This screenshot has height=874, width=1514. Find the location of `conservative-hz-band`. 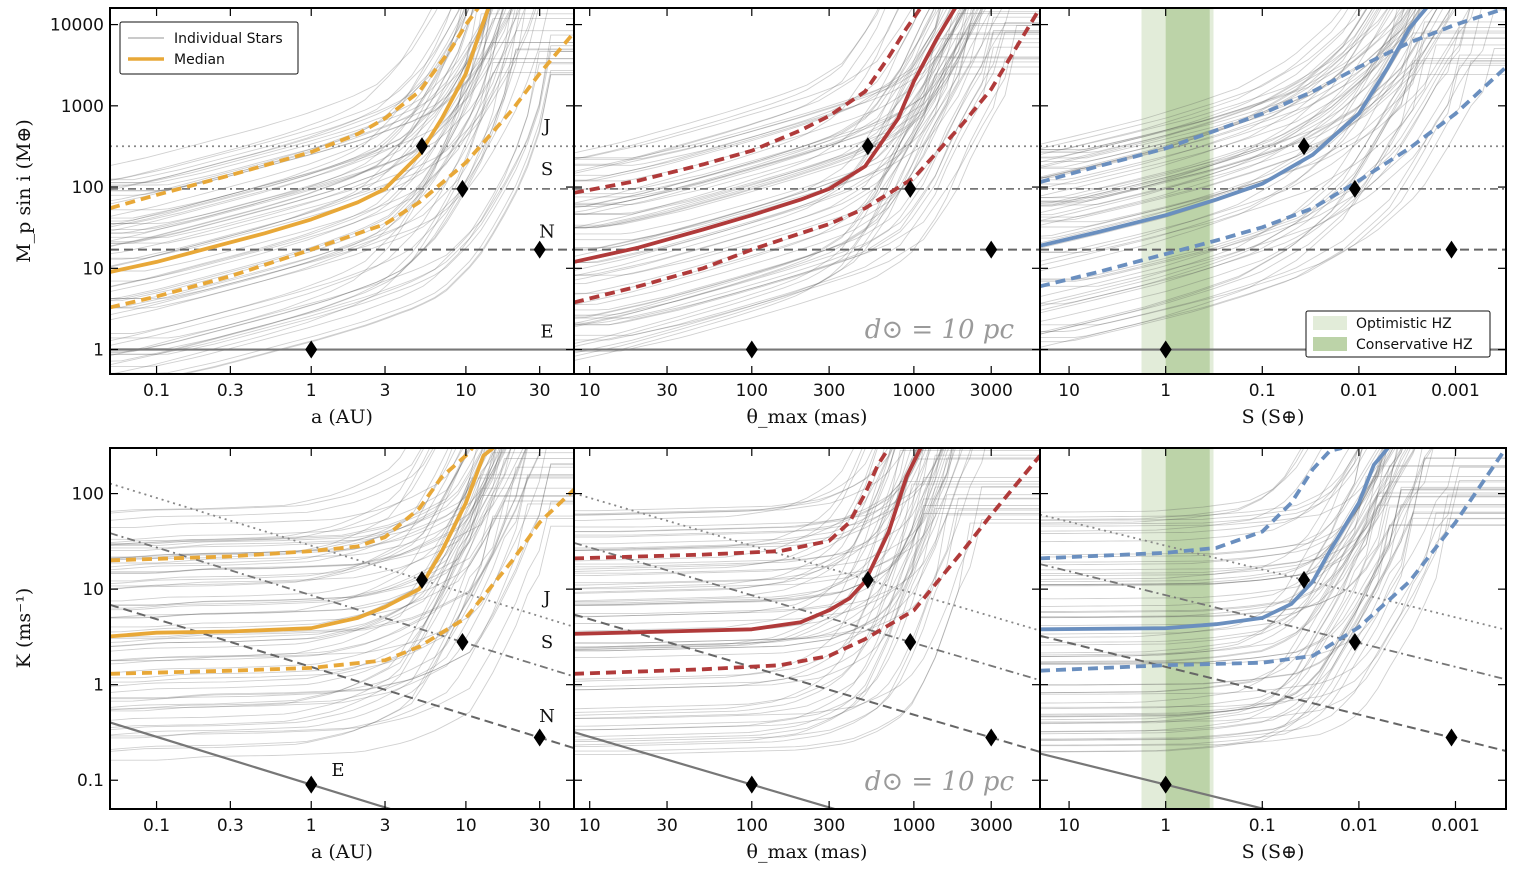

conservative-hz-band is located at coordinates (1187, 191).